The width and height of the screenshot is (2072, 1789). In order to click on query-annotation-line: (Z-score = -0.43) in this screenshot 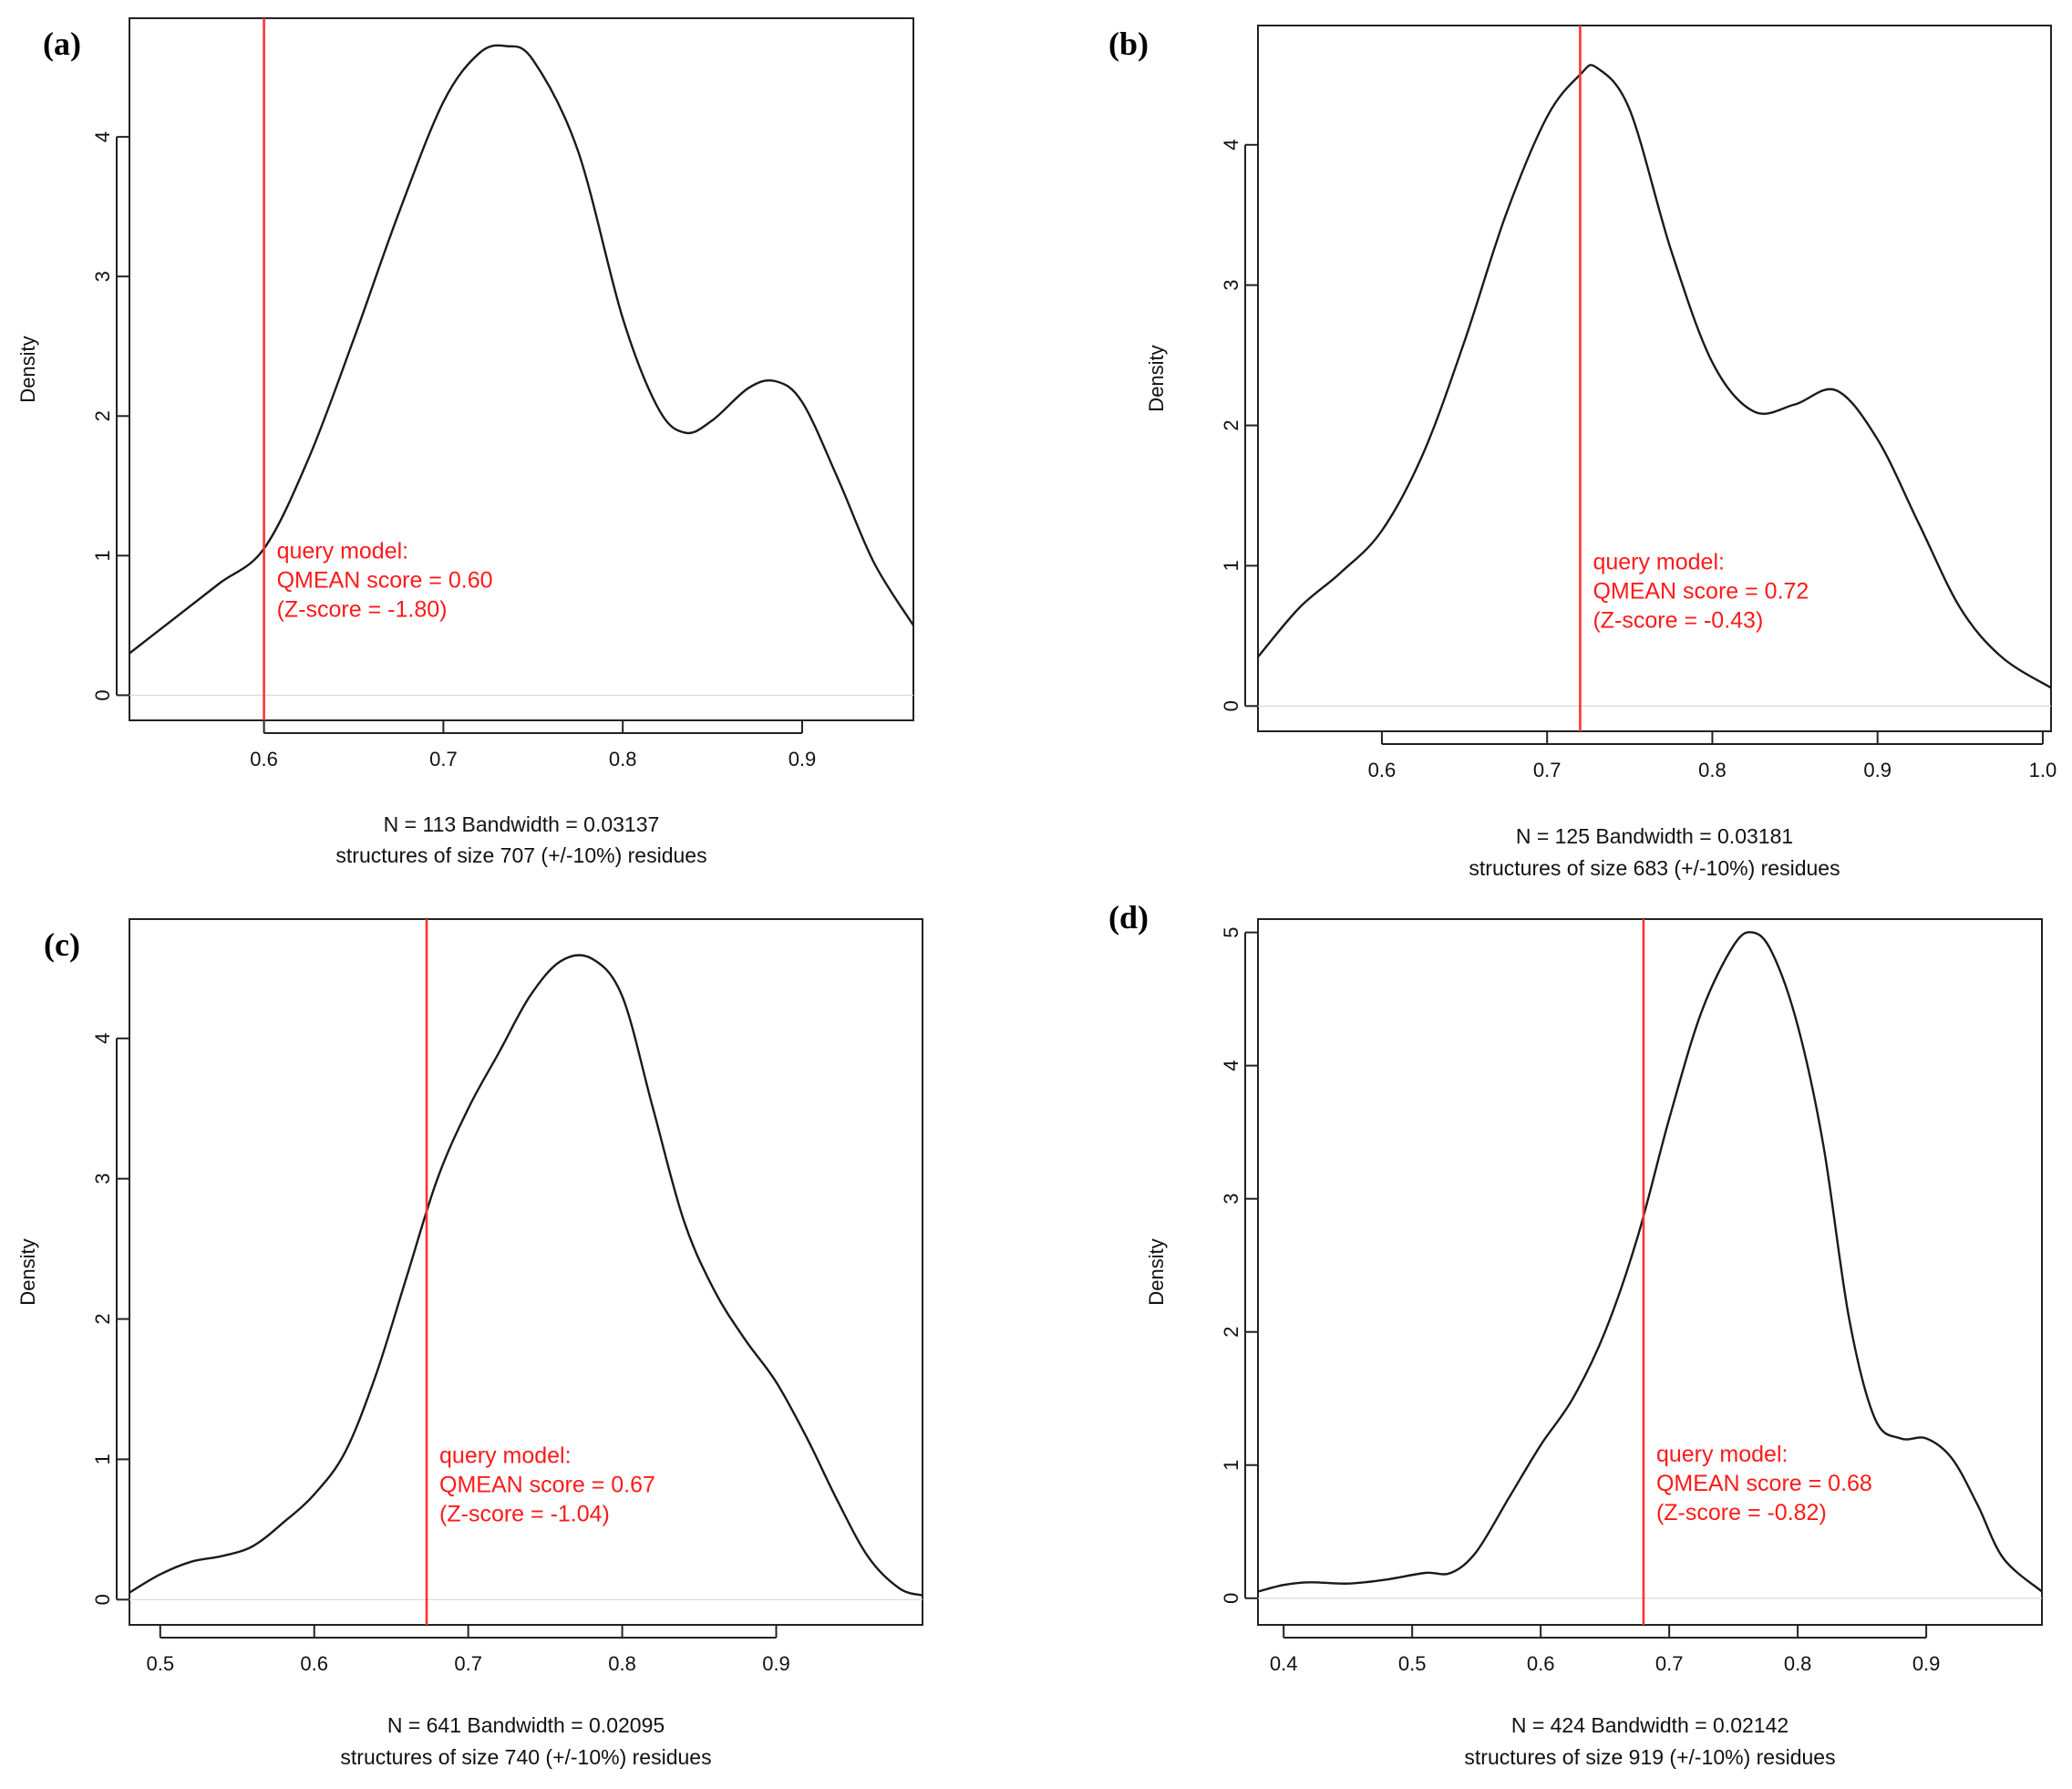, I will do `click(1678, 620)`.